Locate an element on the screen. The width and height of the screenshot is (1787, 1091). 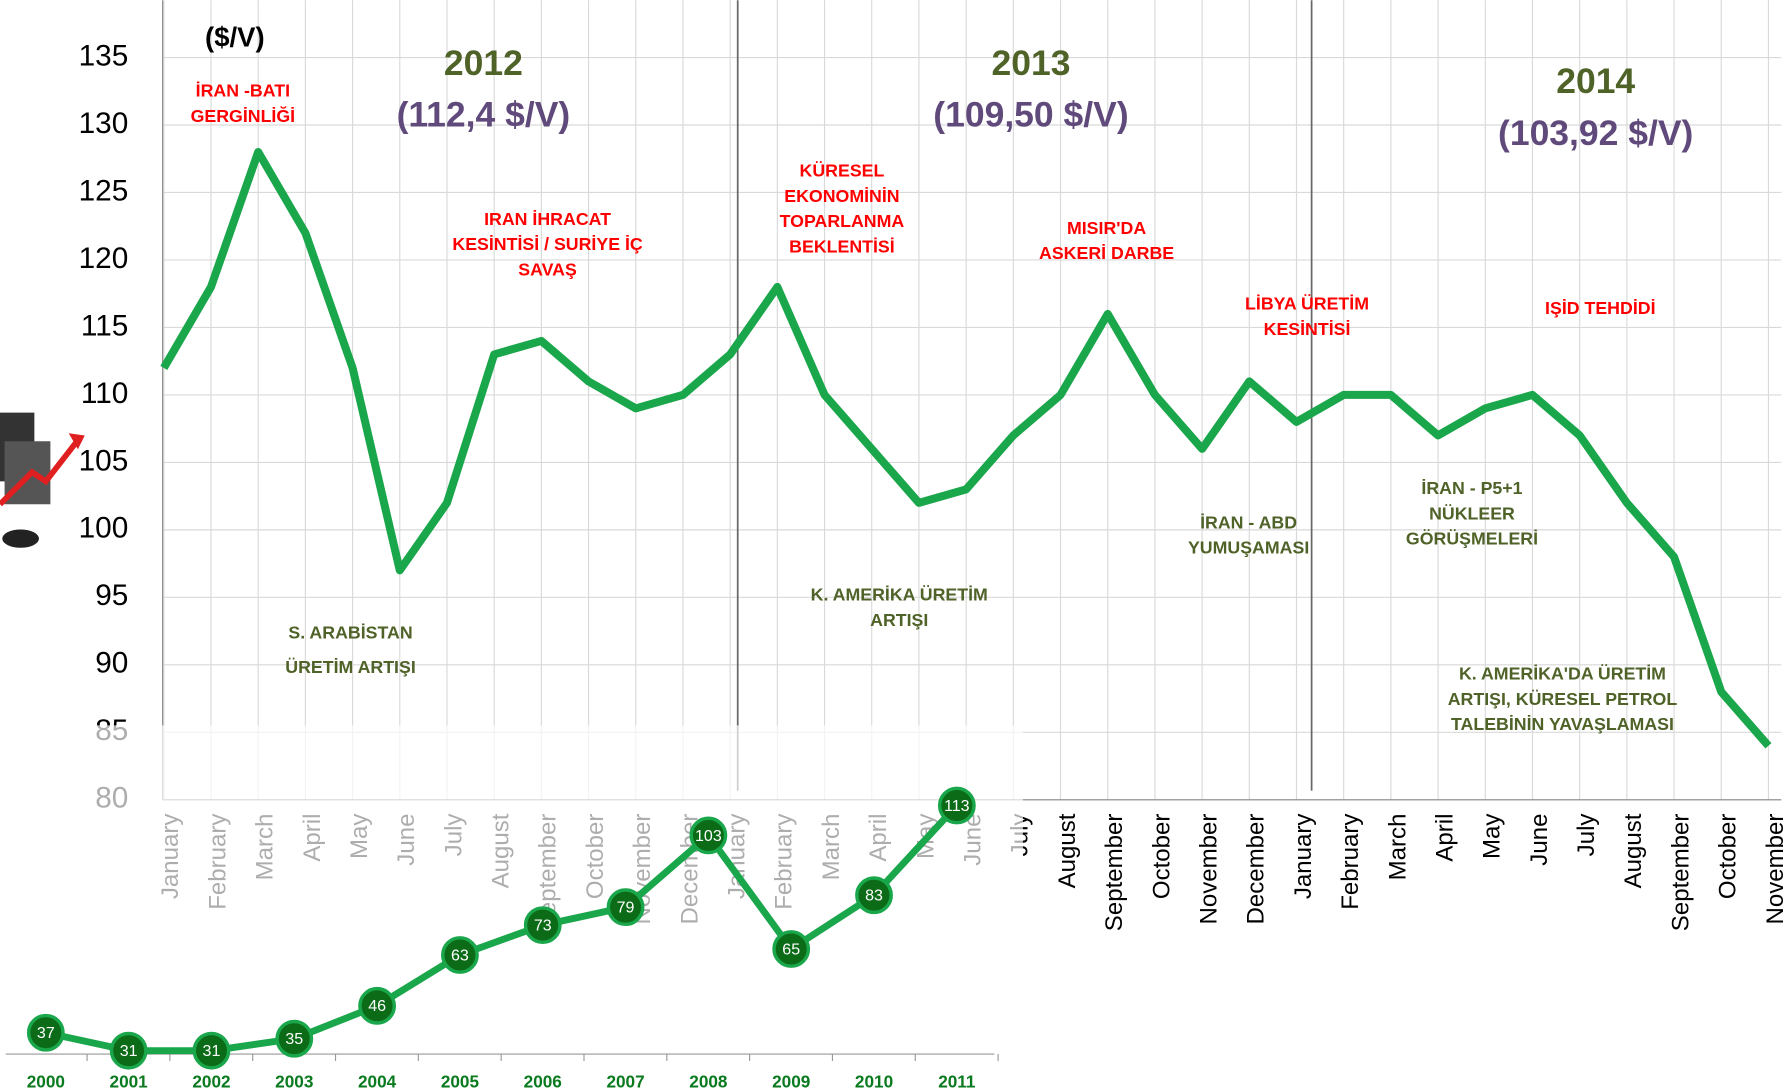
x-tick-label: March is located at coordinates (1397, 847).